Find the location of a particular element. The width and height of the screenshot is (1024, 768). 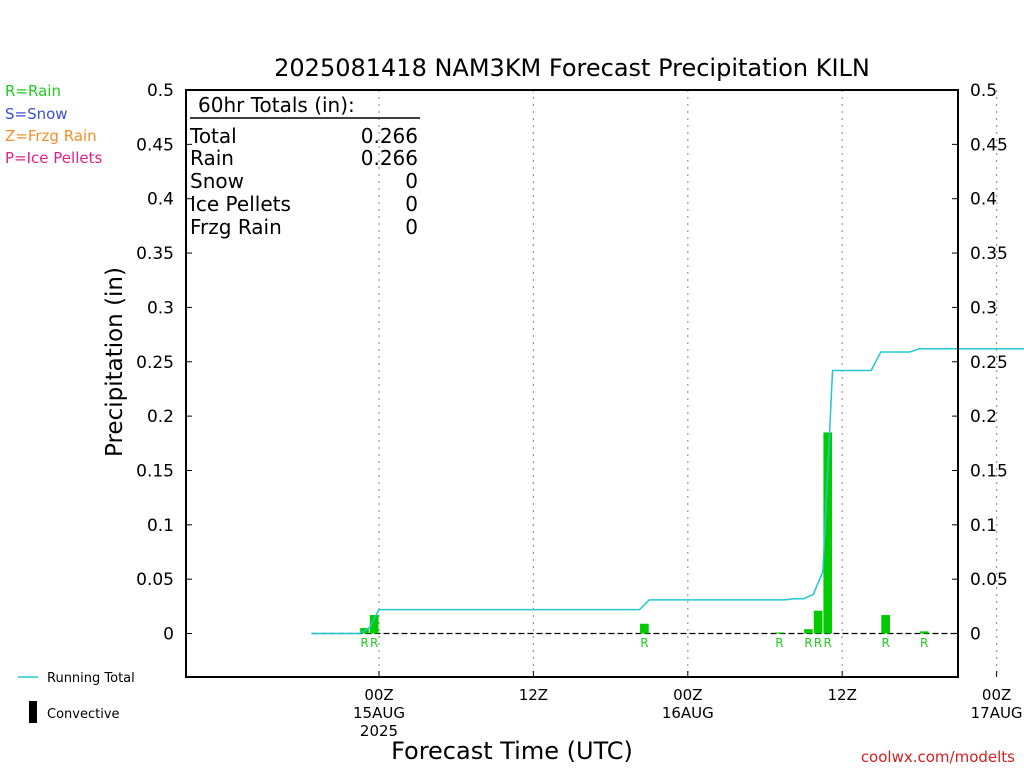

credit-text: coolwx.com/modelts is located at coordinates (938, 757).